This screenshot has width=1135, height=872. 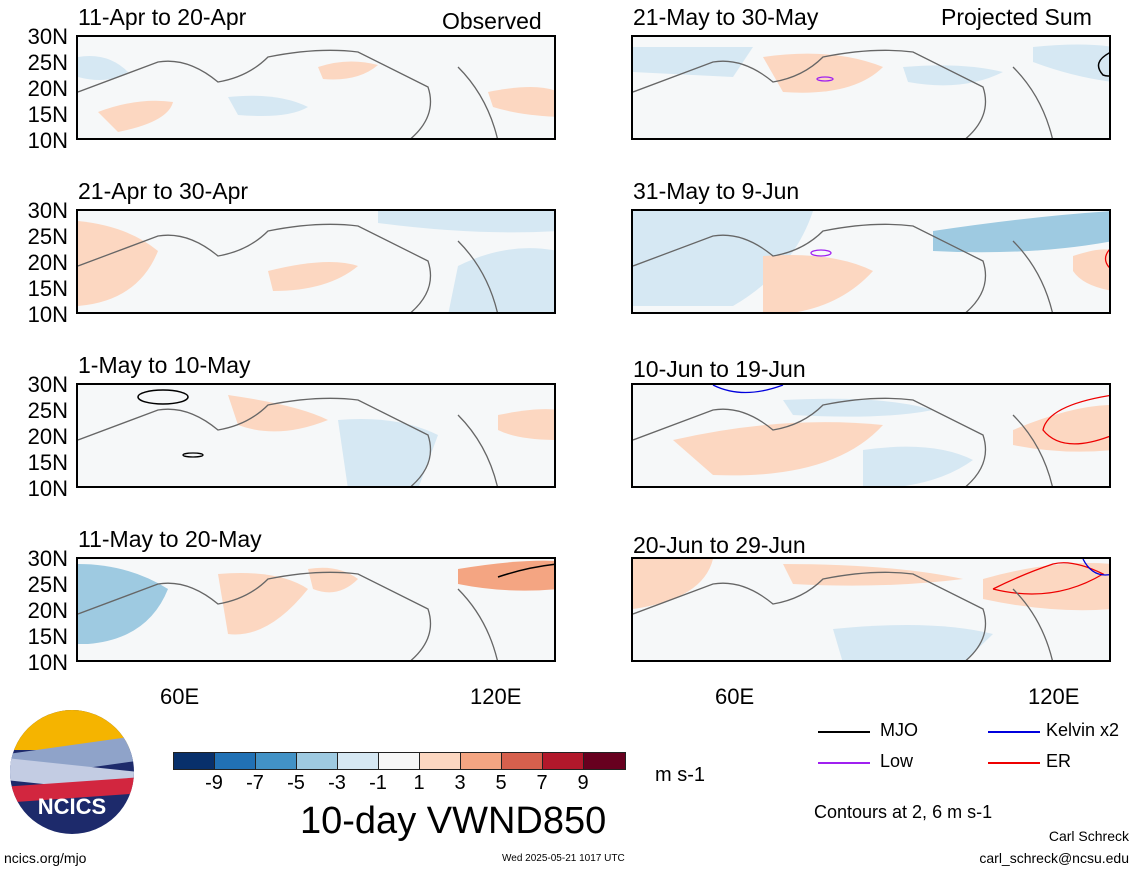 I want to click on footer-author: Carl Schreck, so click(x=1088, y=836).